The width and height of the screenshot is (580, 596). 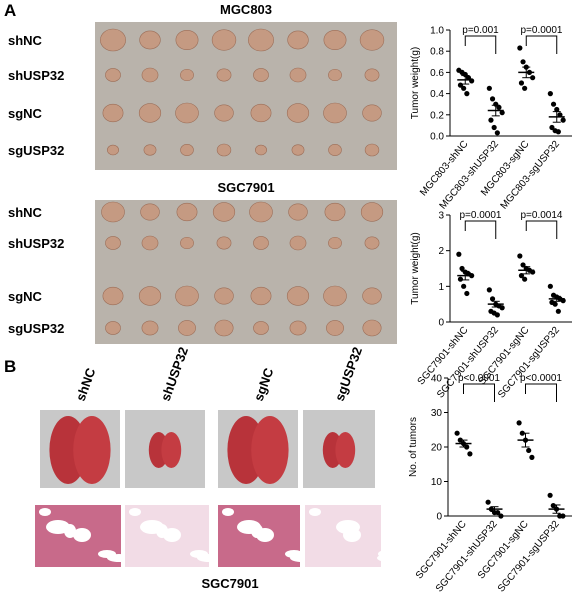 I want to click on x-tick-label: SGC7901-sgUSP32, so click(x=529, y=557).